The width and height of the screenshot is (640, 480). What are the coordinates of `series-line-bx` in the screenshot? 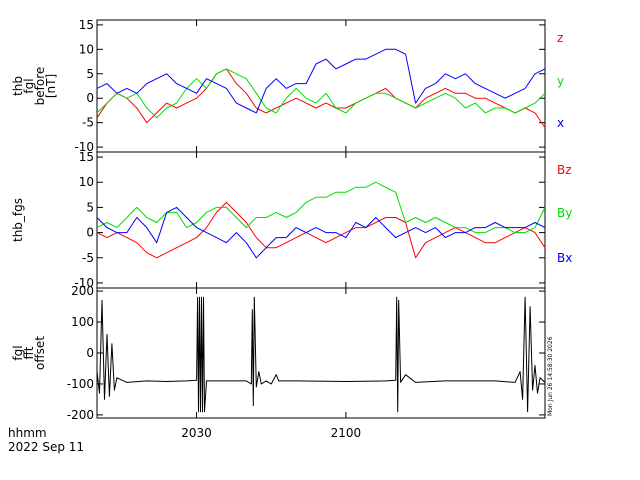 It's located at (321, 232).